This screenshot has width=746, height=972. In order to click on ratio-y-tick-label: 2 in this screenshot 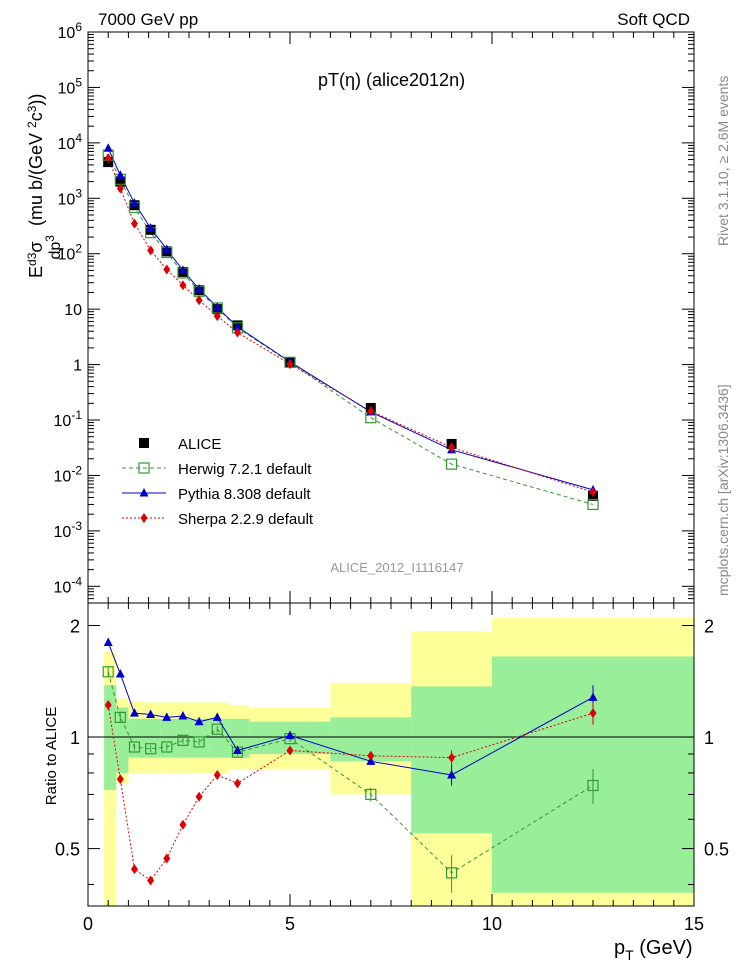, I will do `click(75, 626)`.